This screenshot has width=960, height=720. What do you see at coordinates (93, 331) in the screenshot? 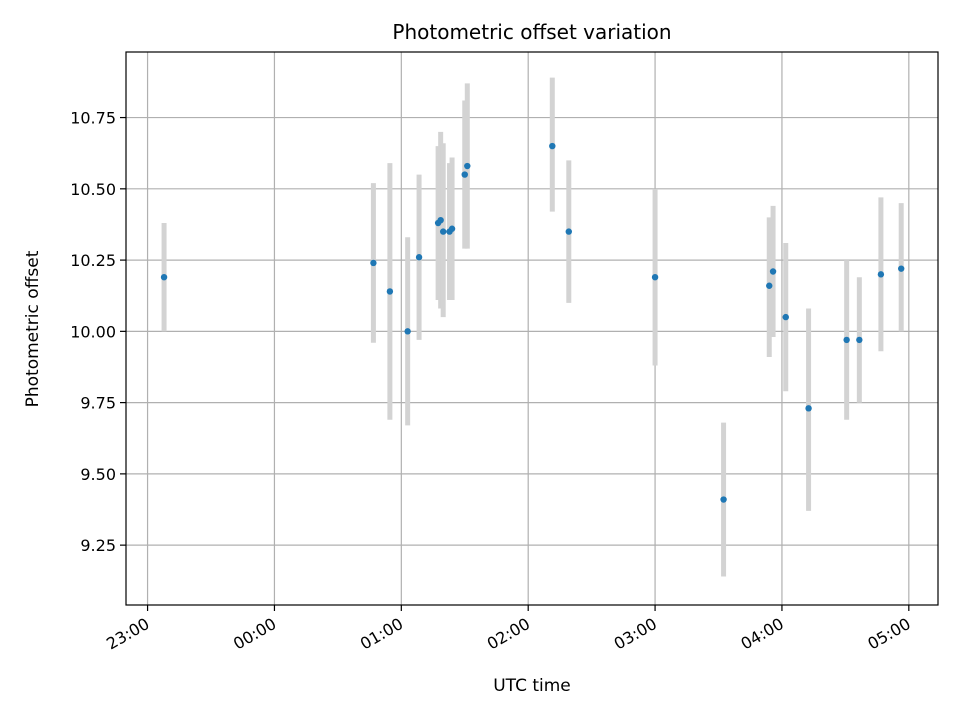
I see `y-tick-label: 10.00` at bounding box center [93, 331].